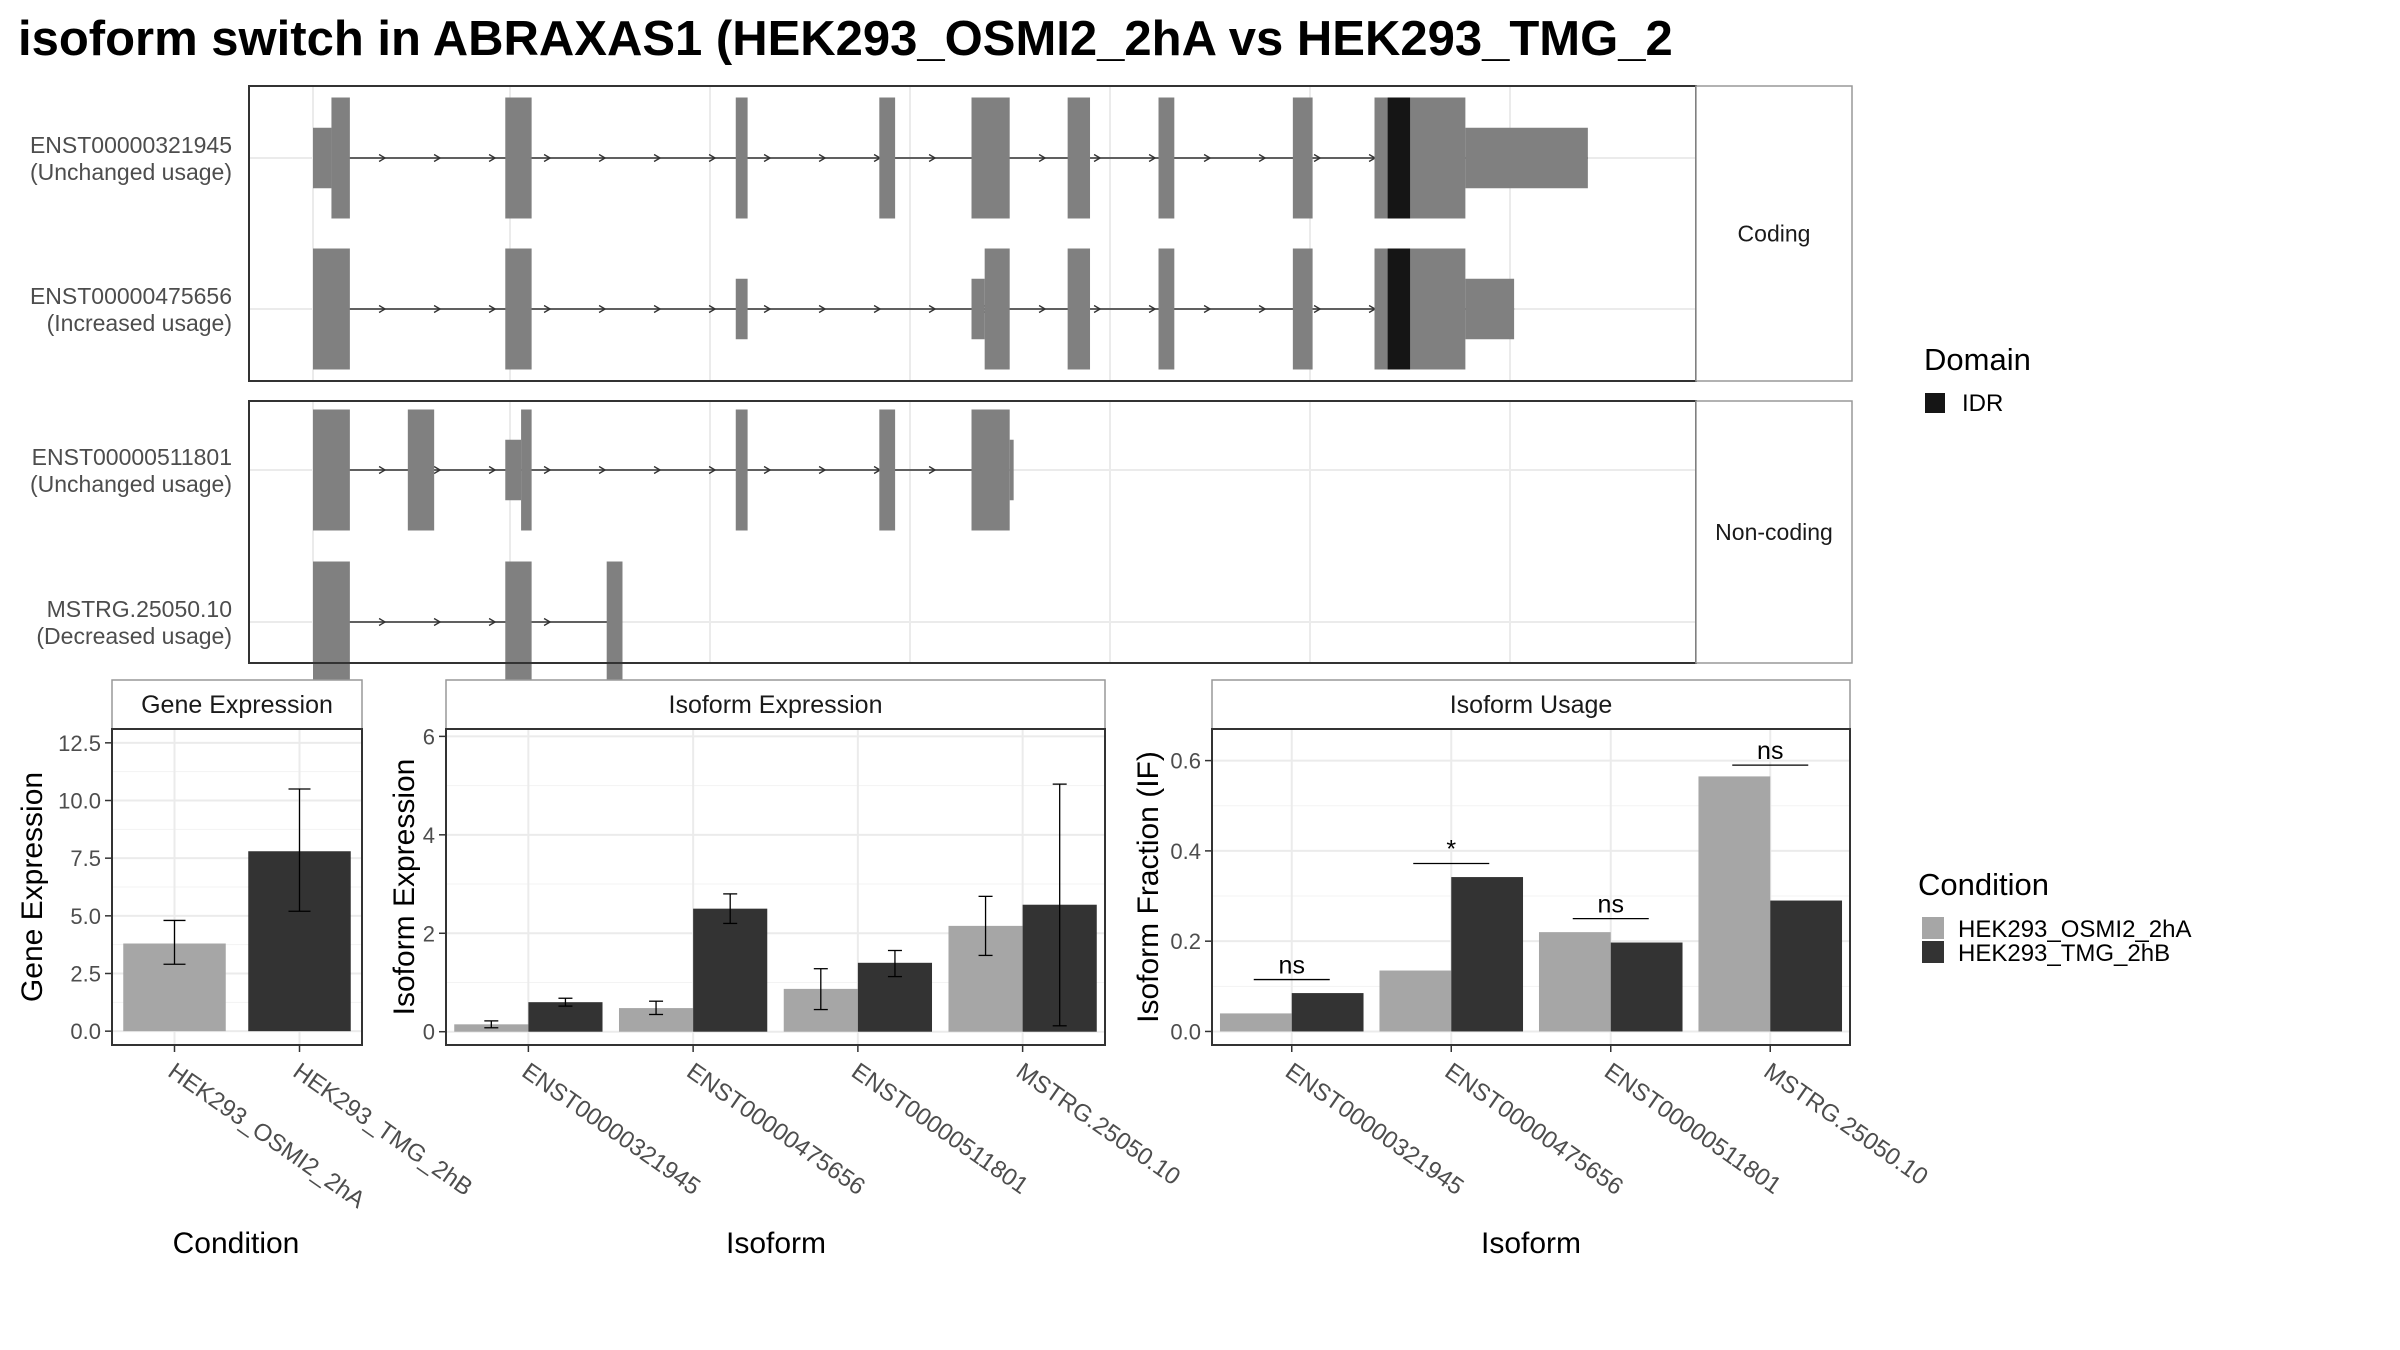  What do you see at coordinates (809, 158) in the screenshot?
I see `transcript-ENST00000321945: ENST00000321945(Unchanged usage)` at bounding box center [809, 158].